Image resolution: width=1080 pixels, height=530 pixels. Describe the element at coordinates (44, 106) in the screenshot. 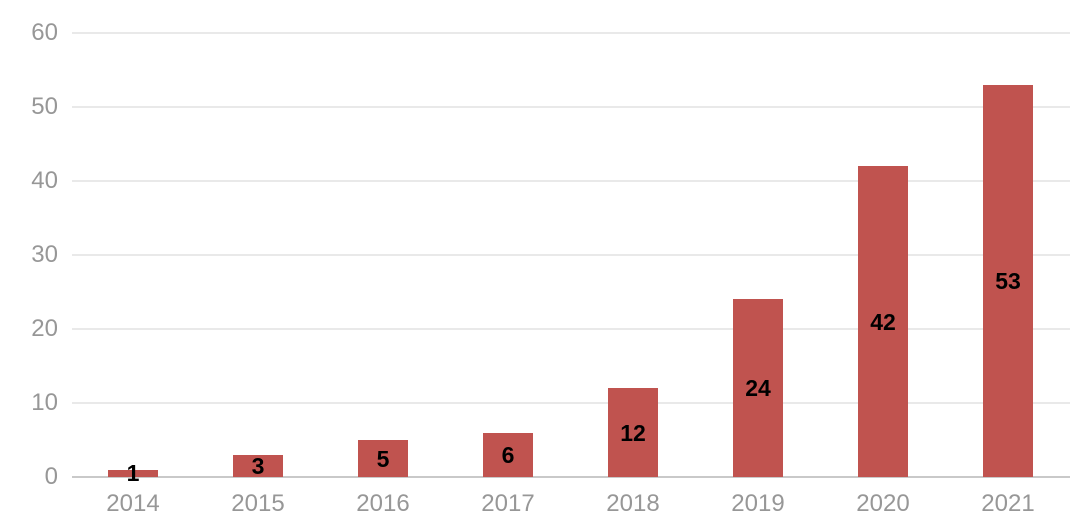

I see `y-tick-label: 50` at that location.